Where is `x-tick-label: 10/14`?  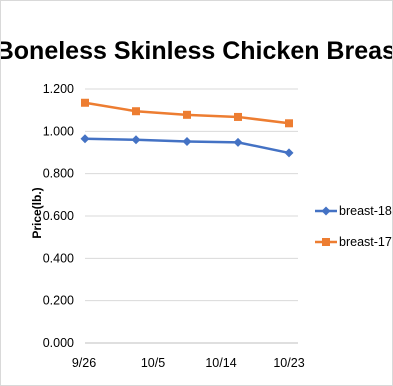 x-tick-label: 10/14 is located at coordinates (220, 363).